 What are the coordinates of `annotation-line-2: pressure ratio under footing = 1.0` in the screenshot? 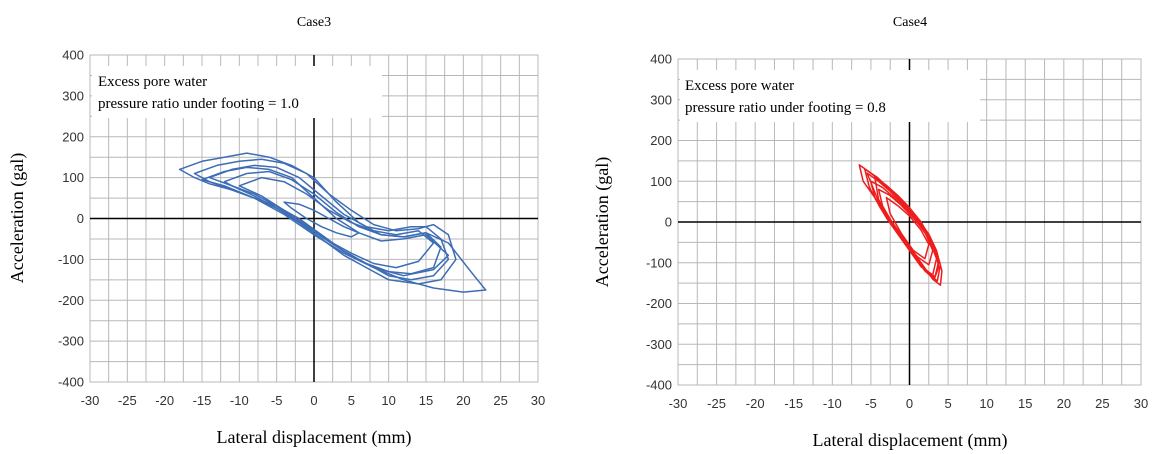 It's located at (198, 104).